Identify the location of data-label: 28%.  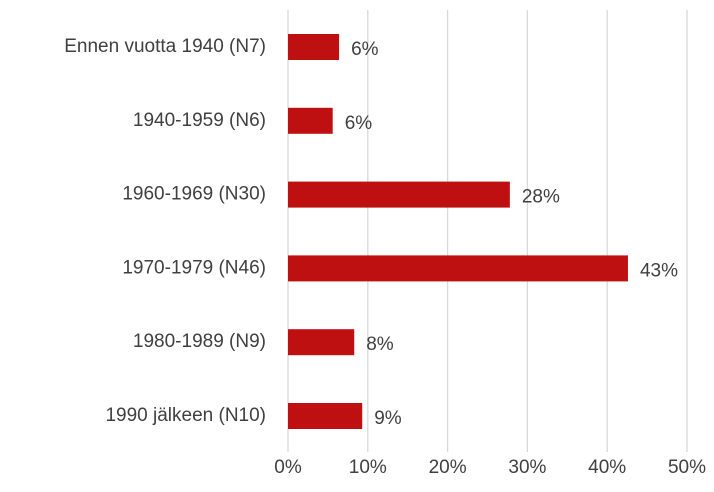
(541, 197).